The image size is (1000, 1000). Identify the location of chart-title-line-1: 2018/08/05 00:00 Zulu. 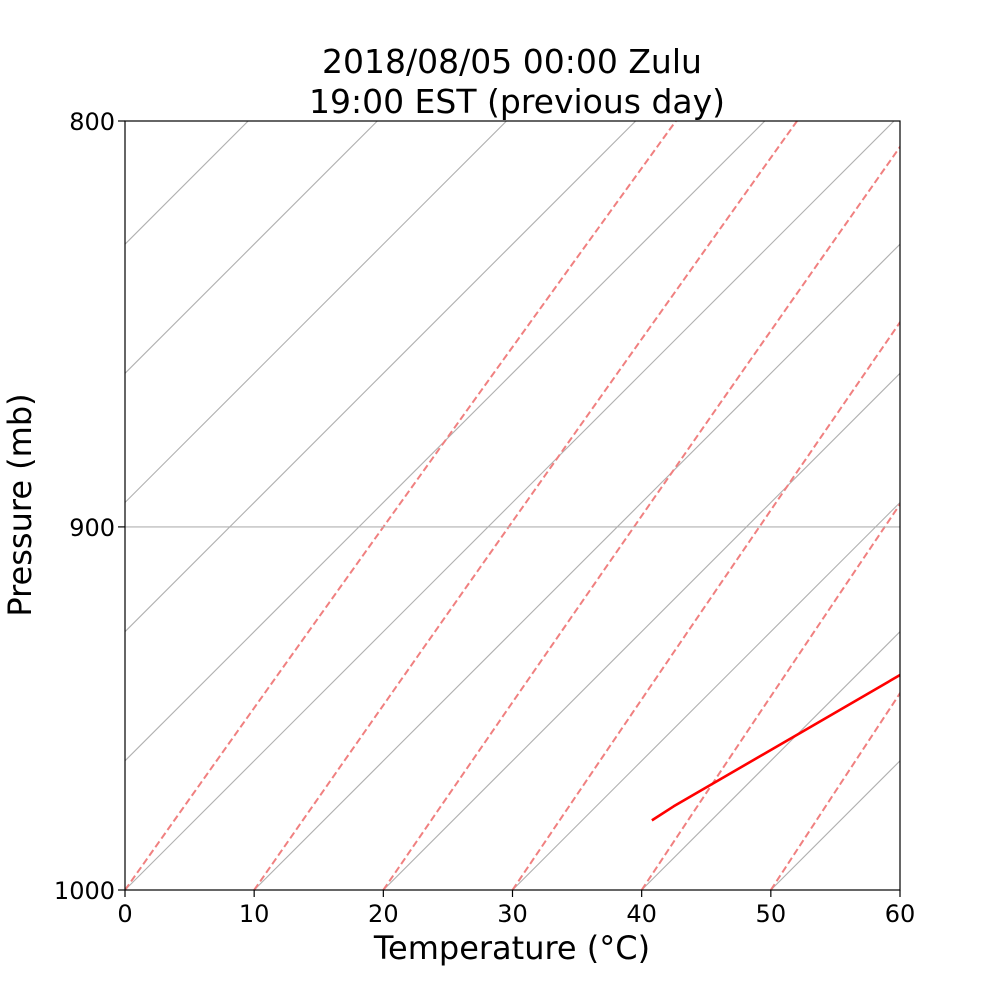
(512, 61).